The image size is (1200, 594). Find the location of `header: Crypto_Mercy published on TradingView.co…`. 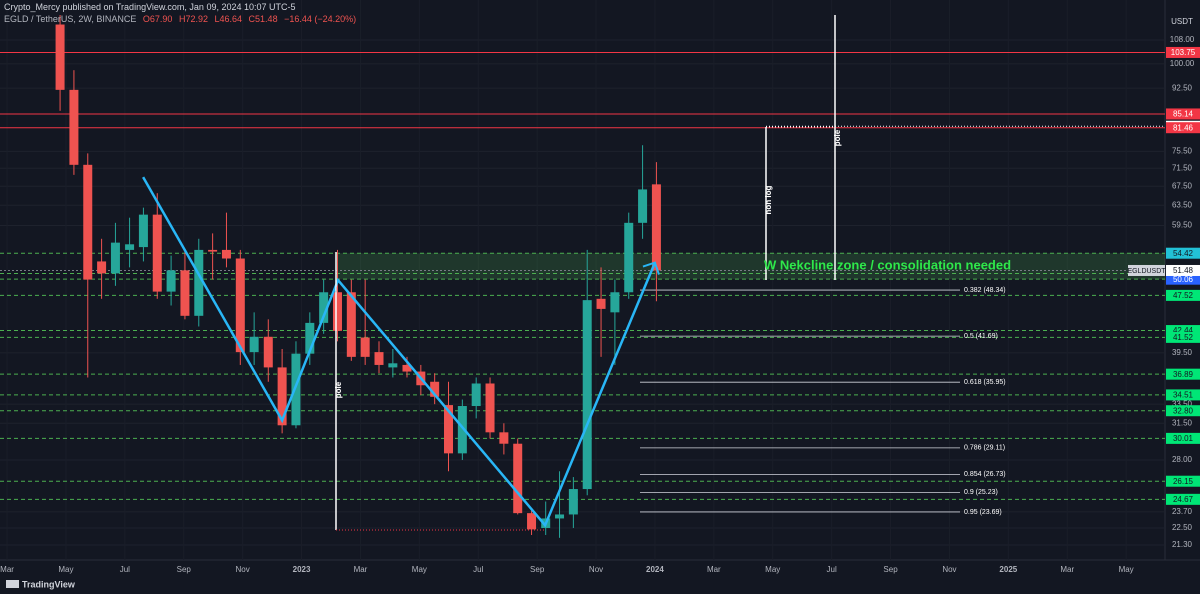

header: Crypto_Mercy published on TradingView.co… is located at coordinates (182, 13).